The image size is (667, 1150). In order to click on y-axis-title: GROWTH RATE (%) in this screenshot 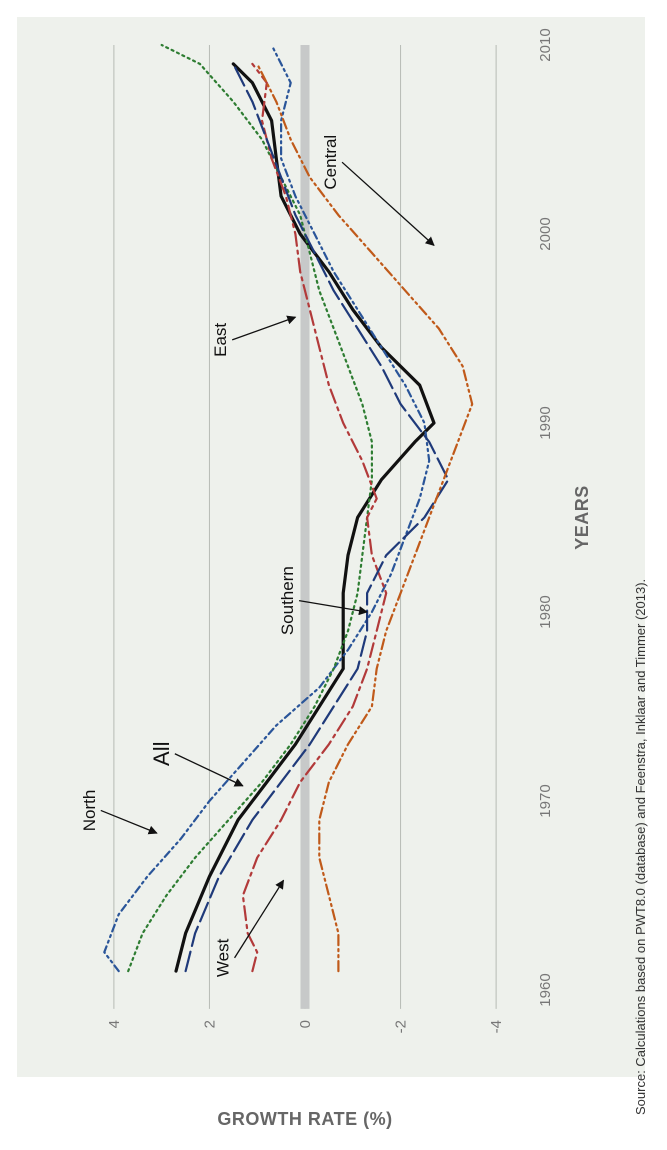, I will do `click(304, 1119)`.